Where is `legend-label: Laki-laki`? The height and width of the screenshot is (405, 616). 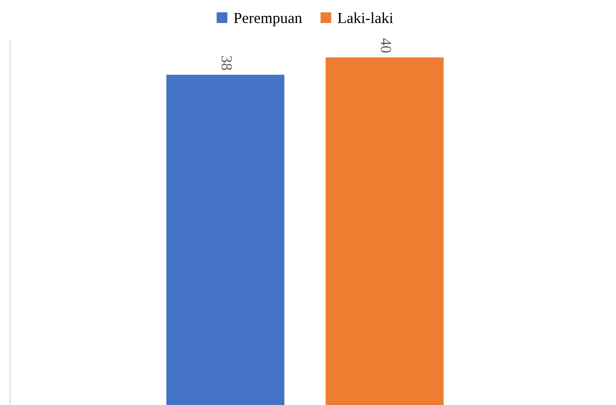
legend-label: Laki-laki is located at coordinates (366, 18).